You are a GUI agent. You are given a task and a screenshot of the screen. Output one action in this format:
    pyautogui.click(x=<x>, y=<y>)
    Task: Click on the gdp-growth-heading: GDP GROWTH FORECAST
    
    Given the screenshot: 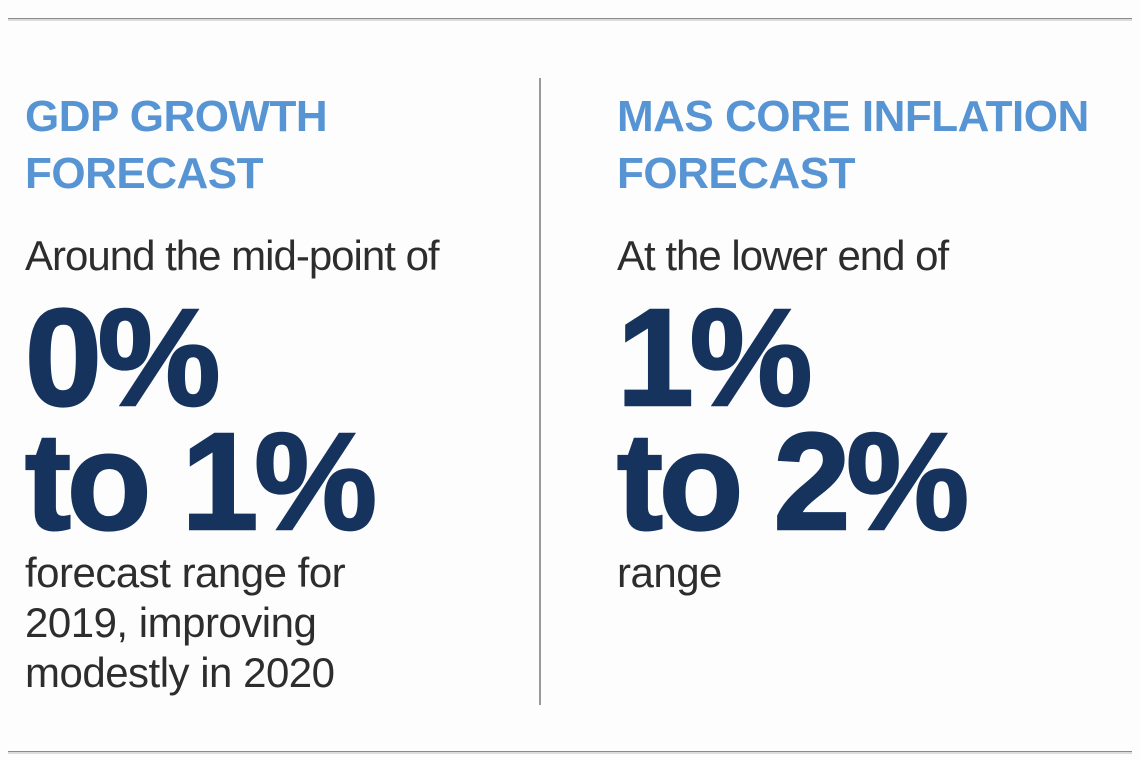 What is the action you would take?
    pyautogui.click(x=176, y=145)
    